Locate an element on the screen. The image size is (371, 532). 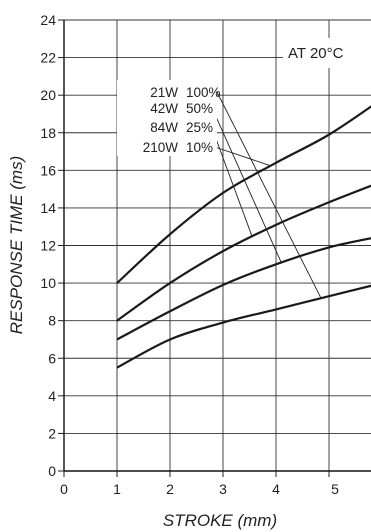
legend-background is located at coordinates (167, 118).